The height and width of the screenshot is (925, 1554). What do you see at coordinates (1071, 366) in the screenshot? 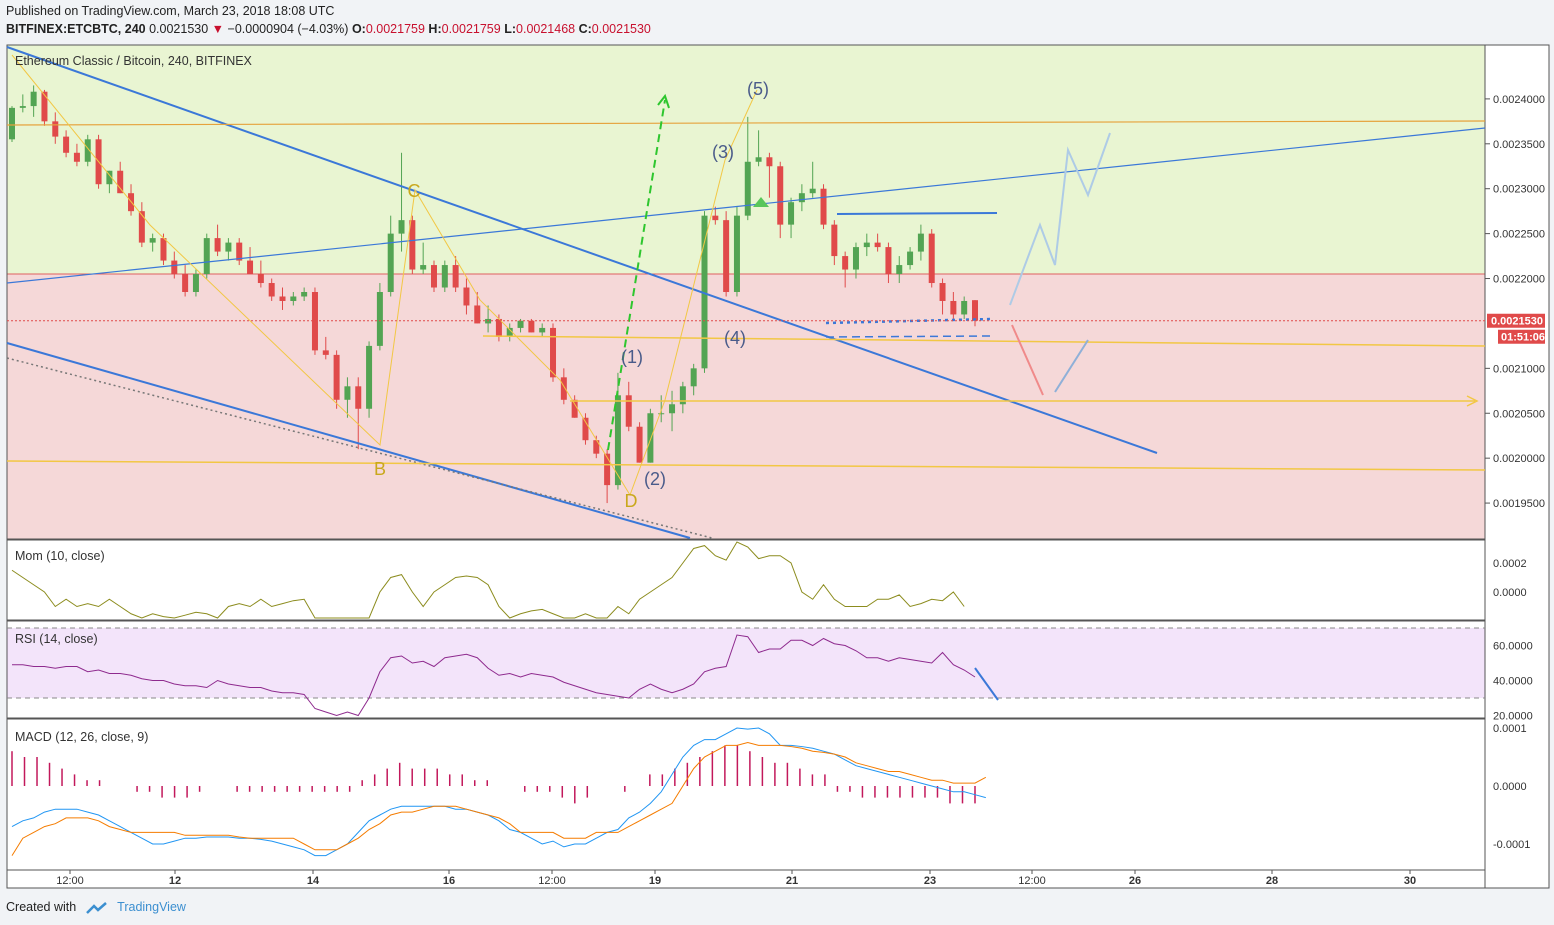
I see `bearish-scenario-rebound` at bounding box center [1071, 366].